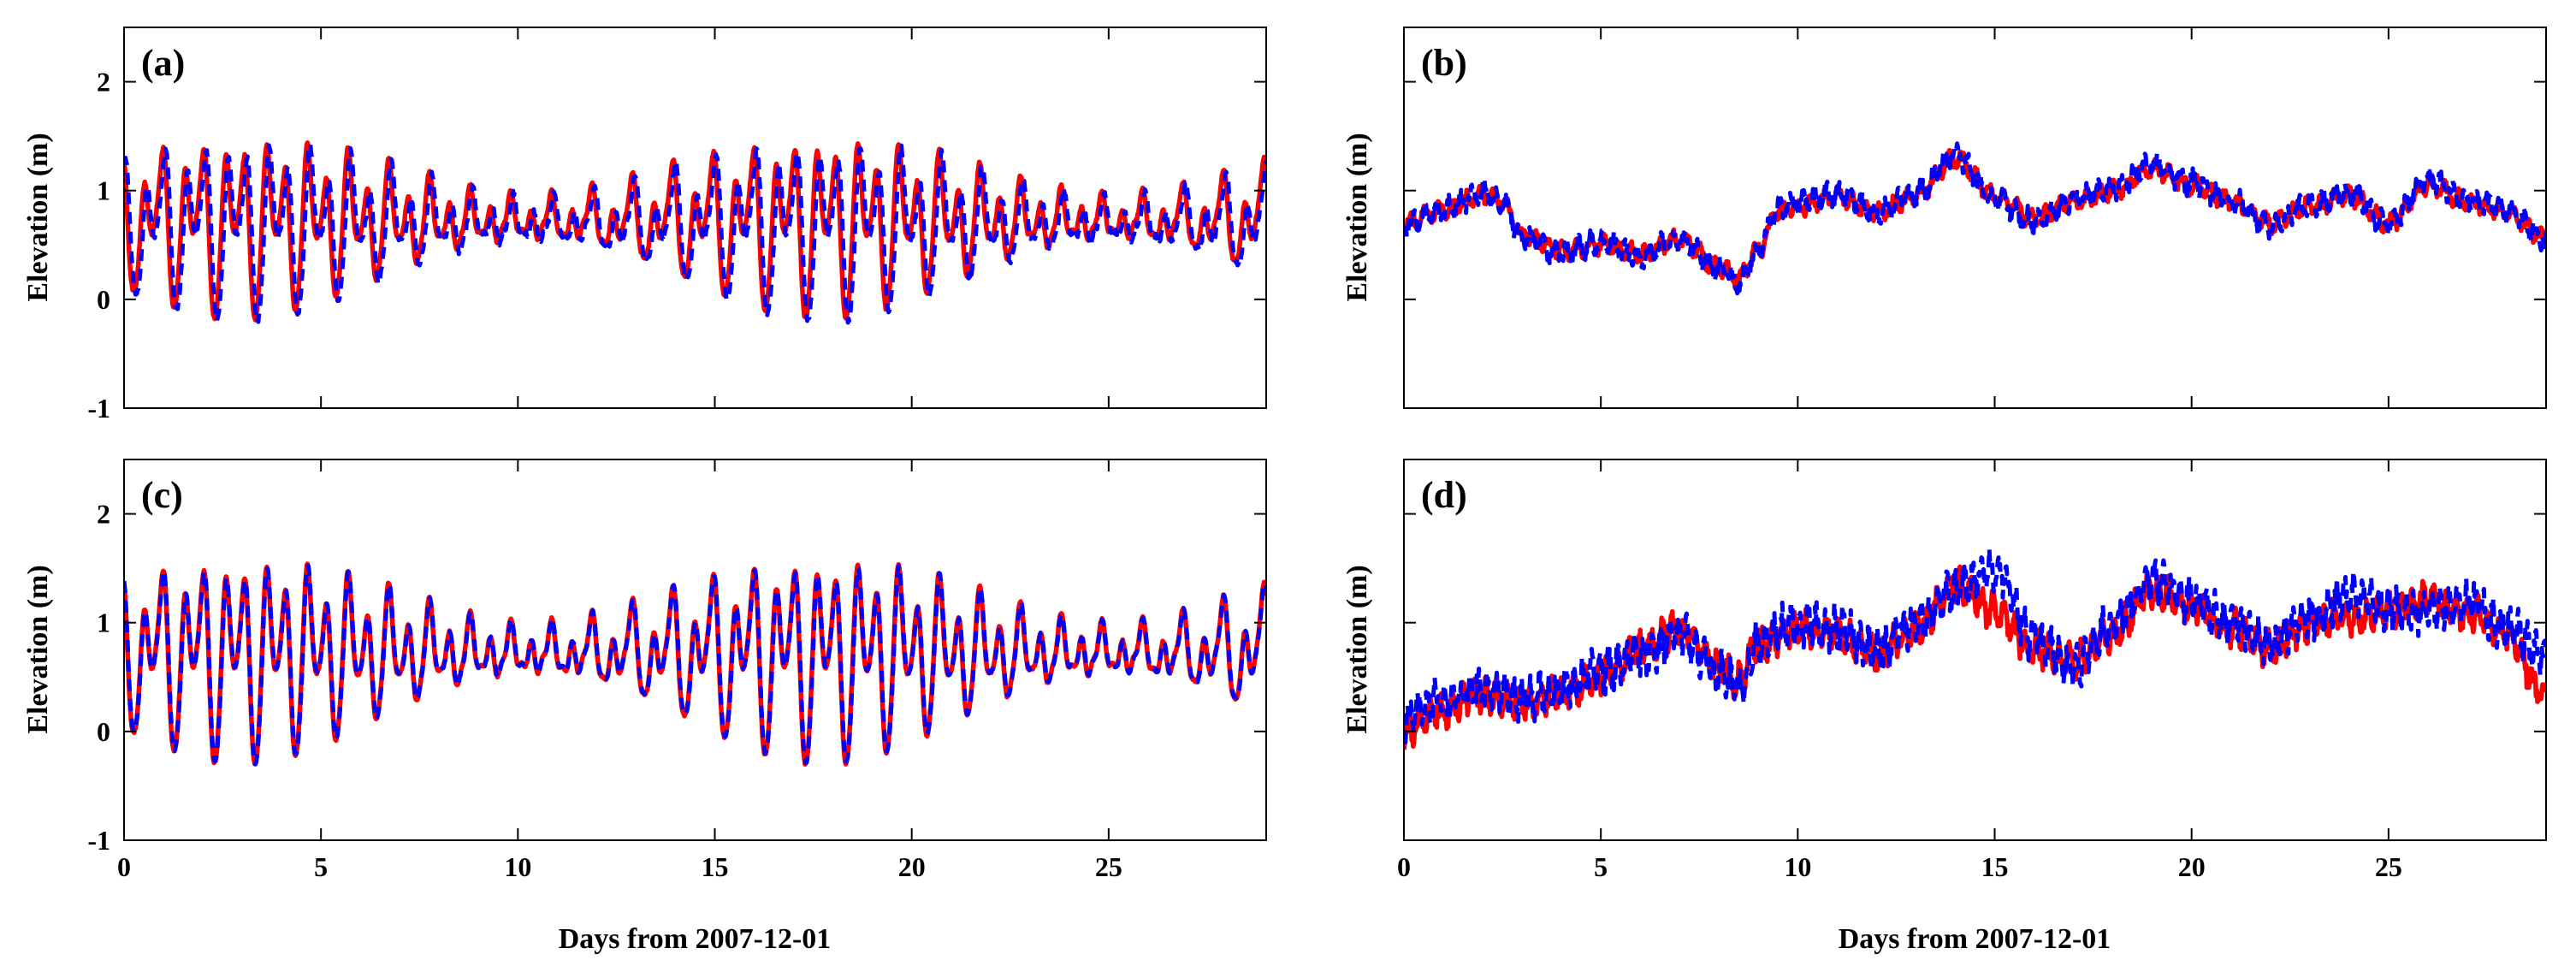 This screenshot has height=978, width=2576. I want to click on panel-label: (c), so click(162, 495).